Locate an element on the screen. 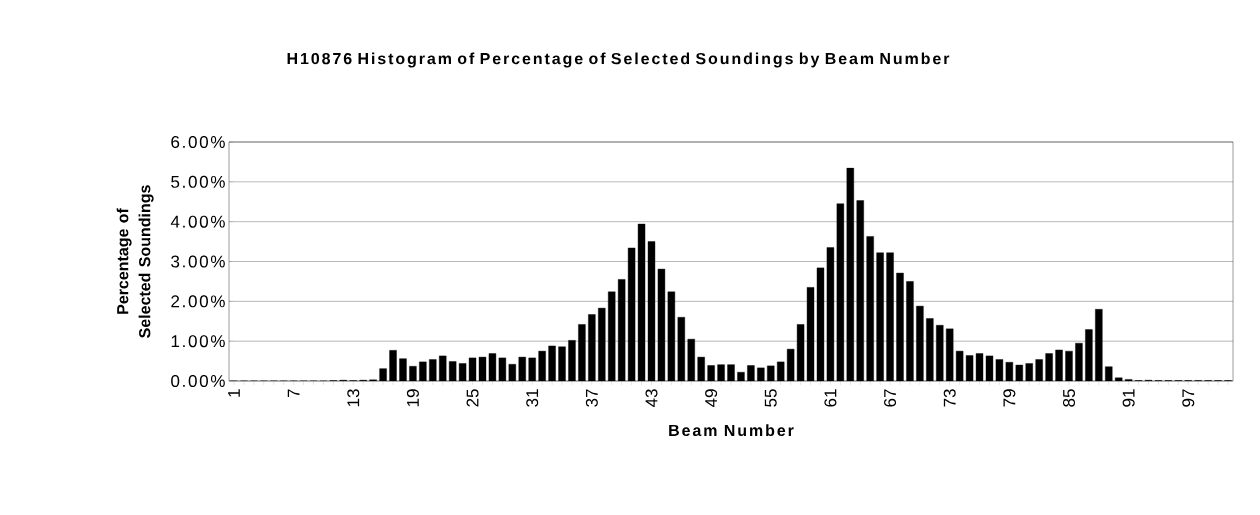  y-tick-label: 0.00% is located at coordinates (198, 381).